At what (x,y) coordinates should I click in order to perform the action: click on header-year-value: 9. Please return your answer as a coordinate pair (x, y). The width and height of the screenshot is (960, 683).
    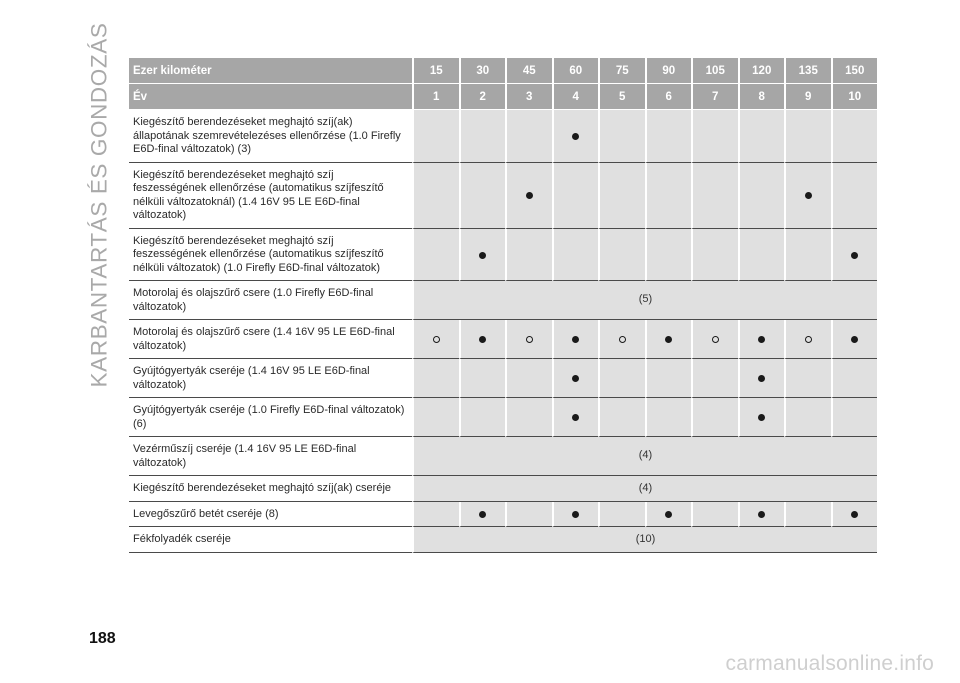
    Looking at the image, I should click on (807, 97).